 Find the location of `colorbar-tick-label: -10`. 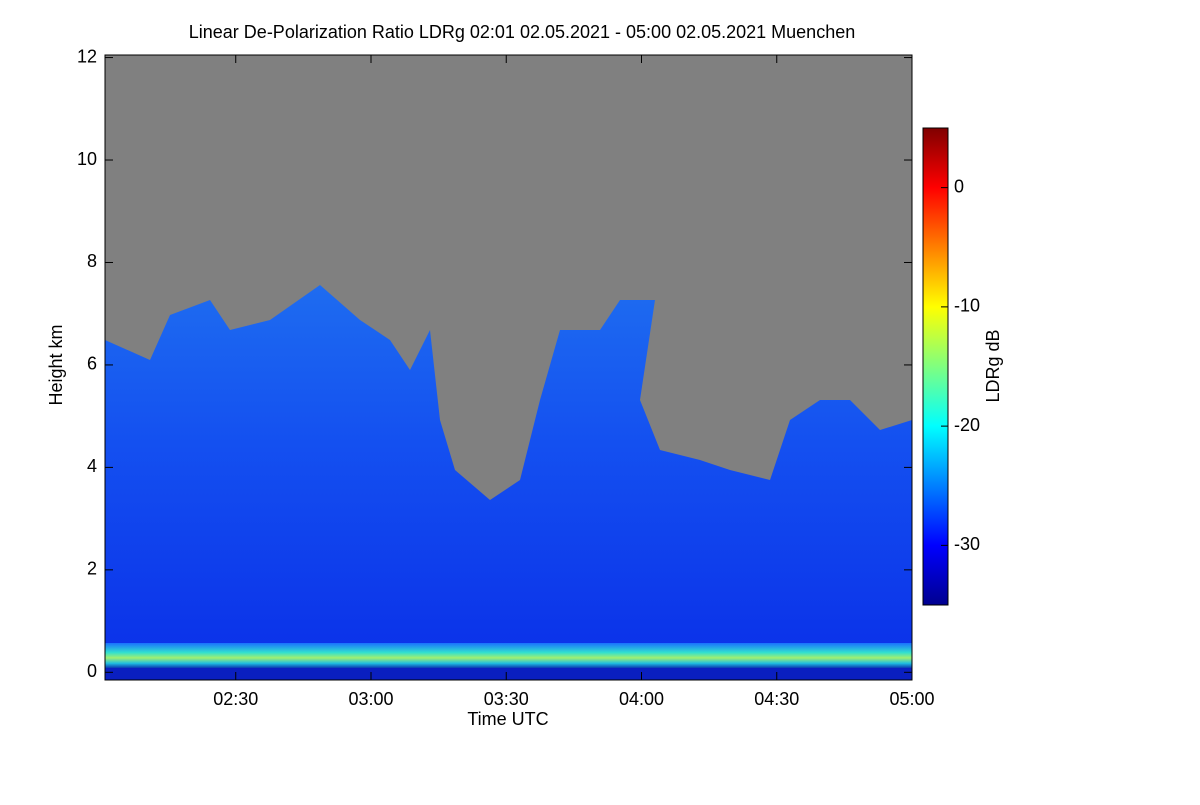

colorbar-tick-label: -10 is located at coordinates (967, 306).